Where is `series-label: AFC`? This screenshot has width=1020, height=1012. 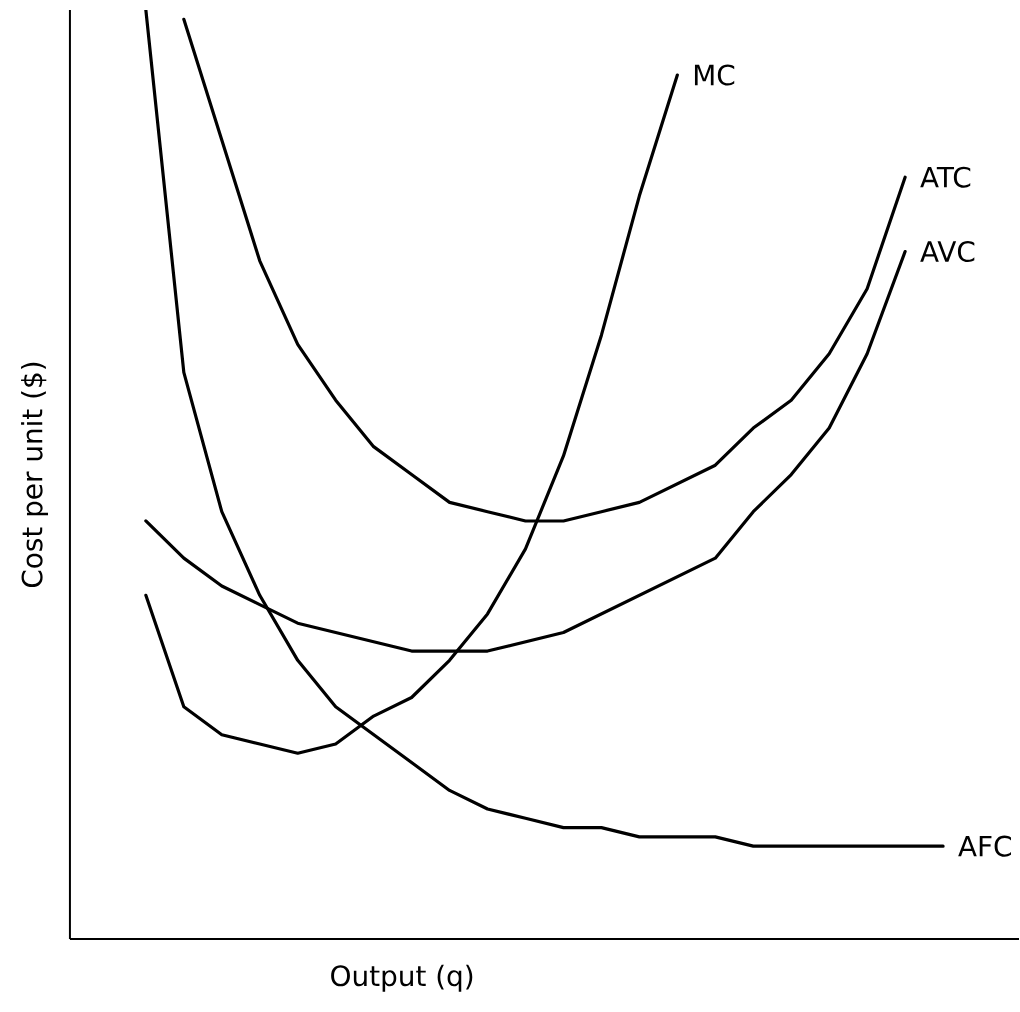
series-label: AFC is located at coordinates (984, 846).